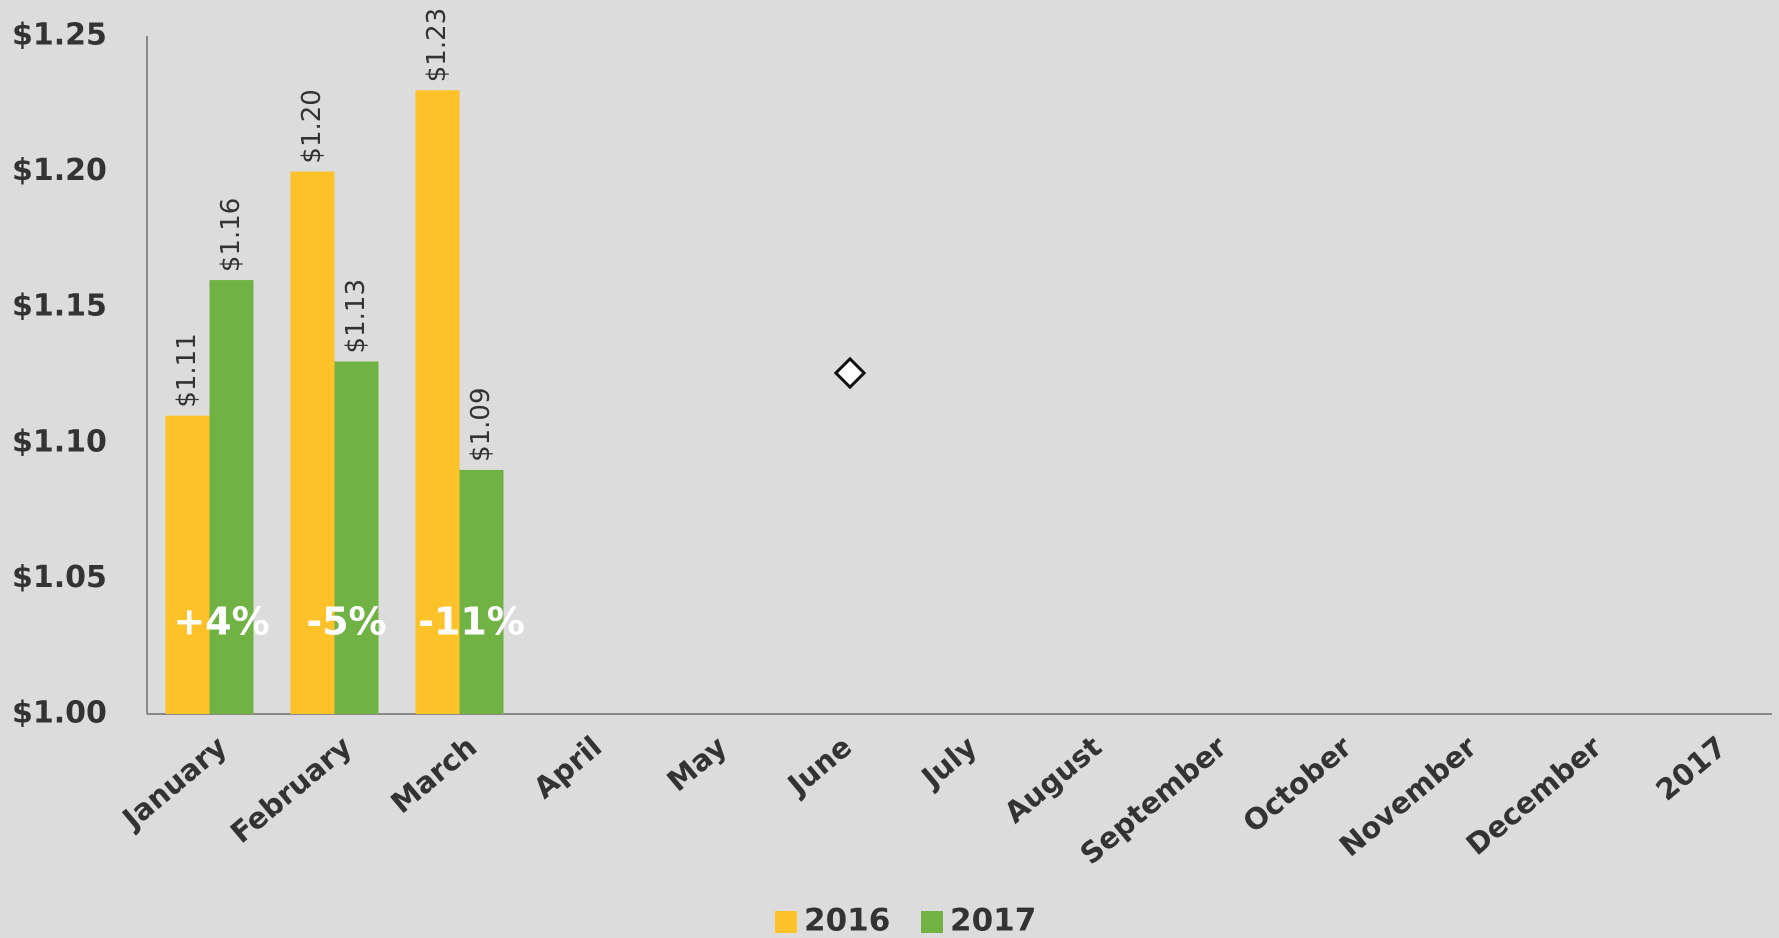  What do you see at coordinates (59, 170) in the screenshot?
I see `y-tick-label: $1.20` at bounding box center [59, 170].